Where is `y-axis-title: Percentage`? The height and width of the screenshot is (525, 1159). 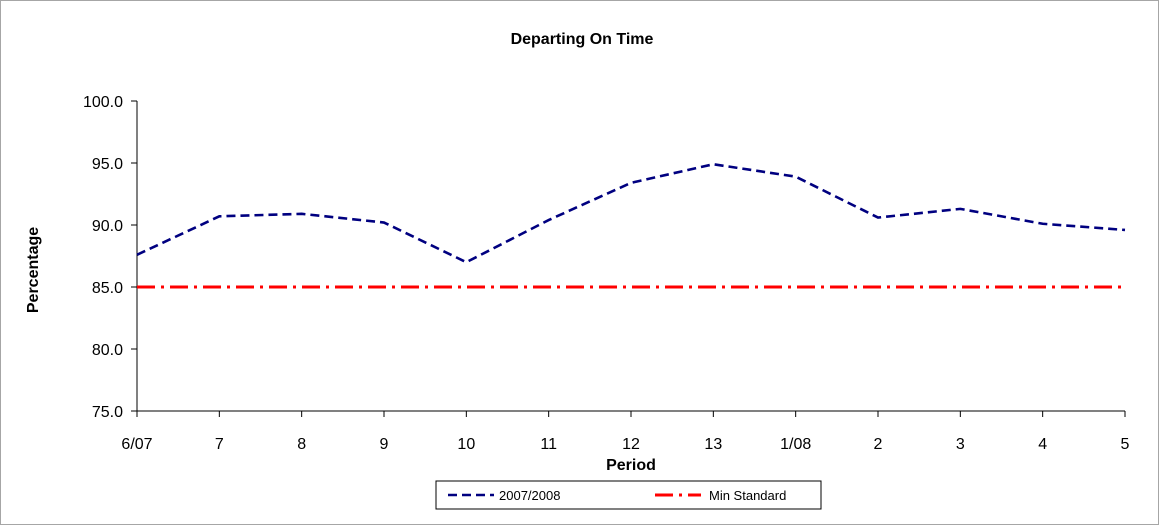 y-axis-title: Percentage is located at coordinates (33, 270).